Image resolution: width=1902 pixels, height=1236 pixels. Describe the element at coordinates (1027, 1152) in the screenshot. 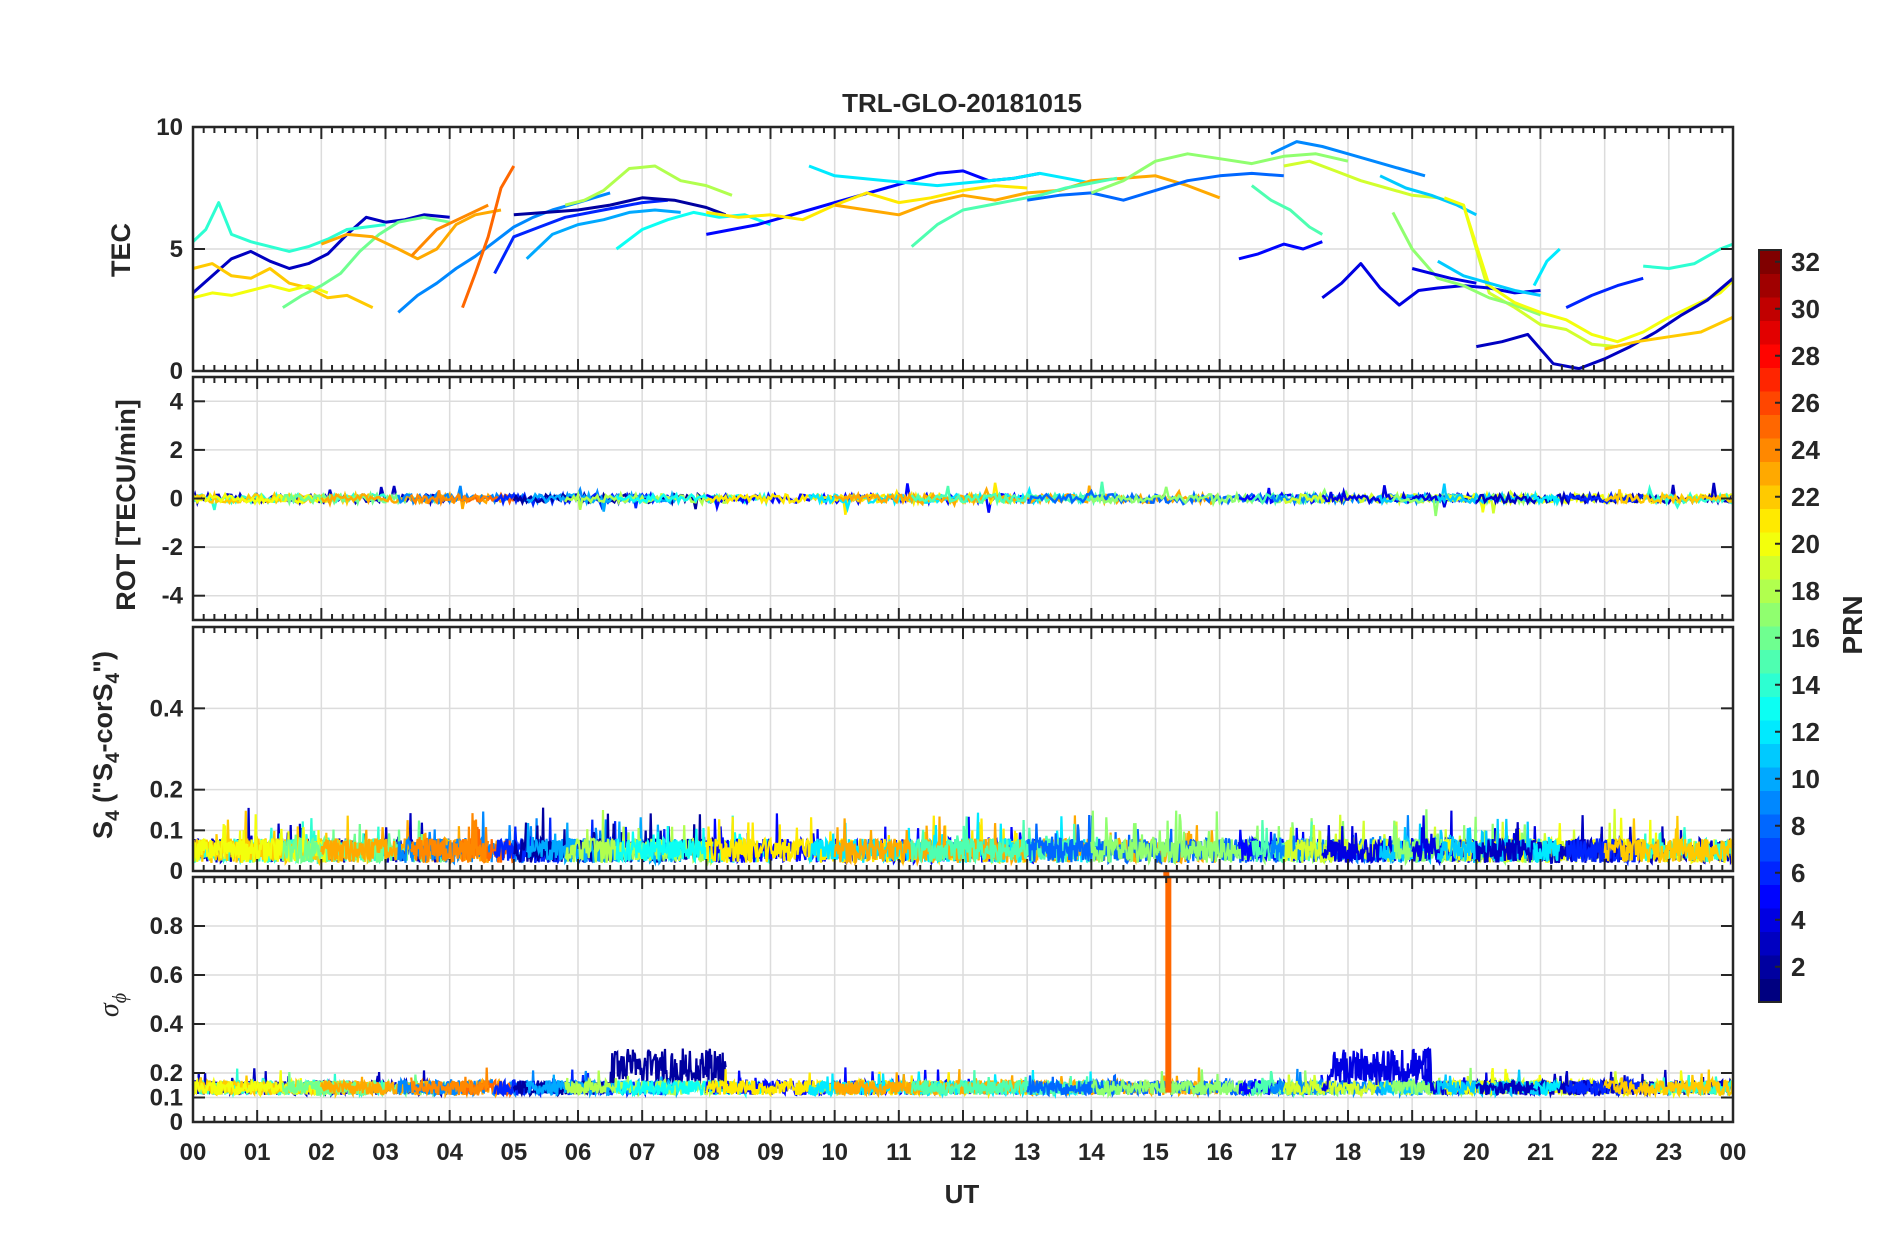

I see `x-tick-label: 13` at that location.